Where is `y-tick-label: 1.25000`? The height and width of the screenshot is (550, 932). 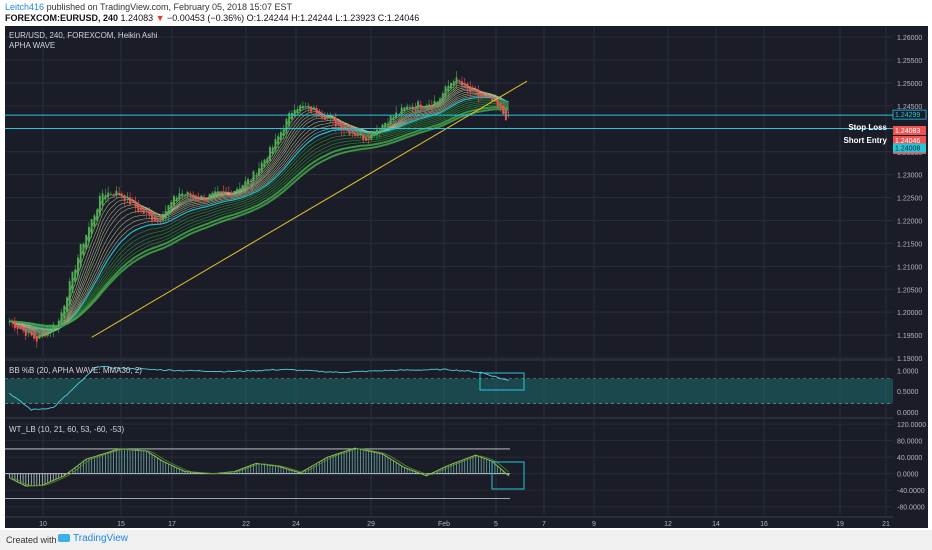 y-tick-label: 1.25000 is located at coordinates (909, 84).